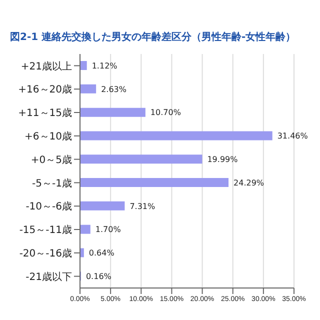 The height and width of the screenshot is (320, 320). Describe the element at coordinates (108, 229) in the screenshot. I see `data-label: 1.70%` at that location.